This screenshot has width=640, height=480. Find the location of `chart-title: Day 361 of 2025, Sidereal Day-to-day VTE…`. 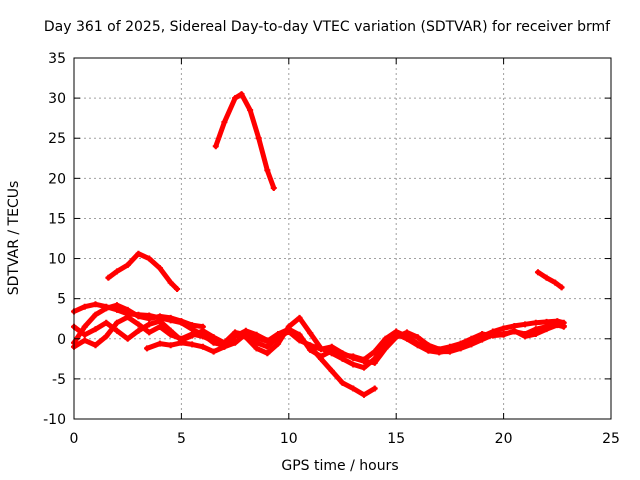

chart-title: Day 361 of 2025, Sidereal Day-to-day VTE… is located at coordinates (327, 27).